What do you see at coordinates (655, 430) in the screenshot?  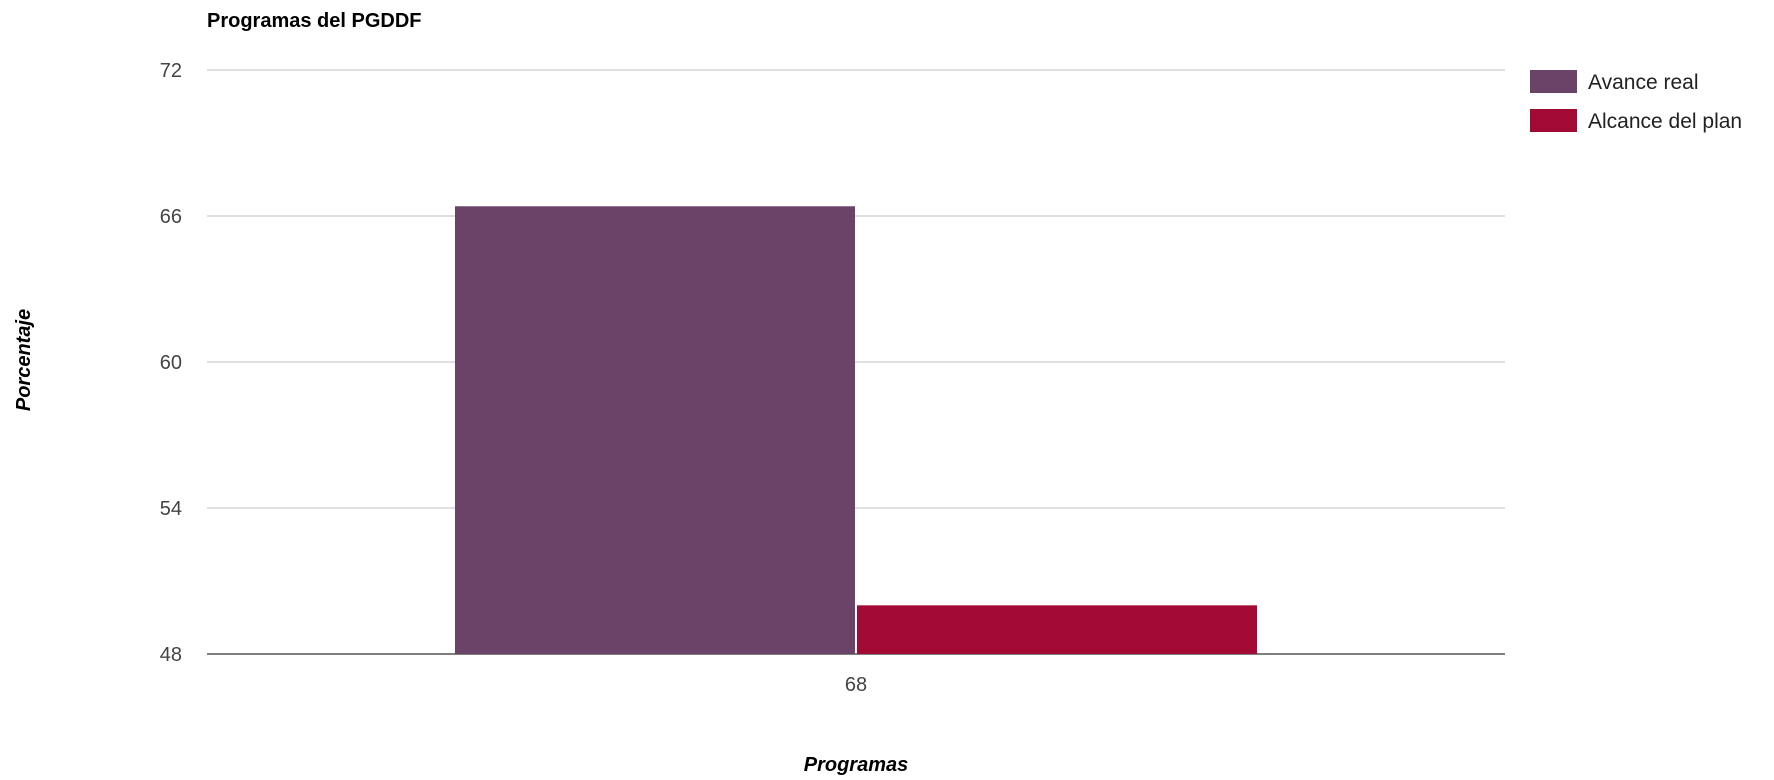 I see `bar-avance-real` at bounding box center [655, 430].